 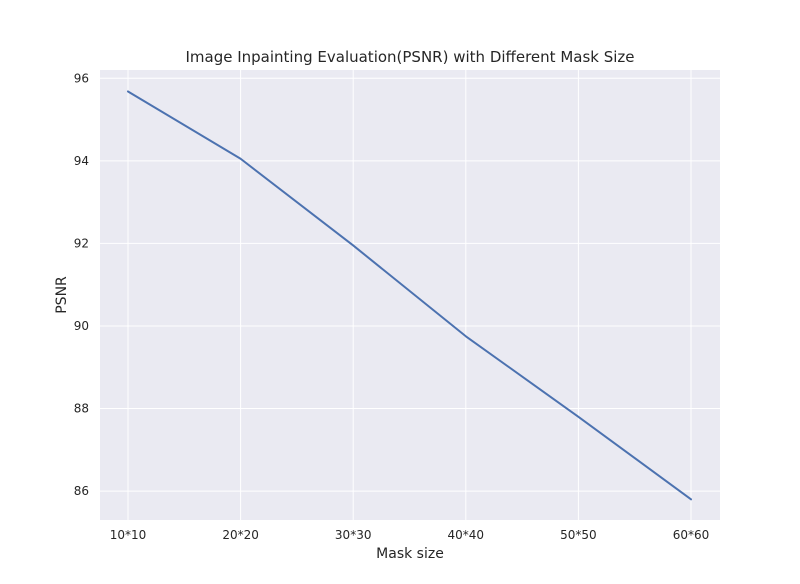 What do you see at coordinates (410, 554) in the screenshot?
I see `x-axis-label: Mask size` at bounding box center [410, 554].